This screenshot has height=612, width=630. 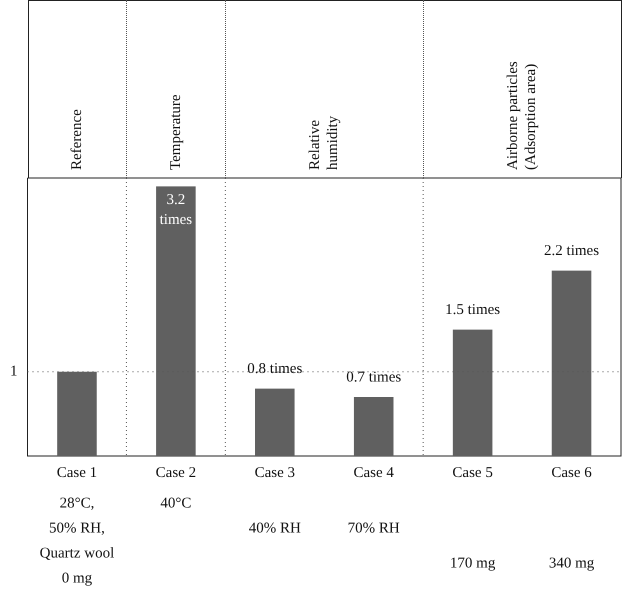 I want to click on text: 40°C, so click(x=176, y=503).